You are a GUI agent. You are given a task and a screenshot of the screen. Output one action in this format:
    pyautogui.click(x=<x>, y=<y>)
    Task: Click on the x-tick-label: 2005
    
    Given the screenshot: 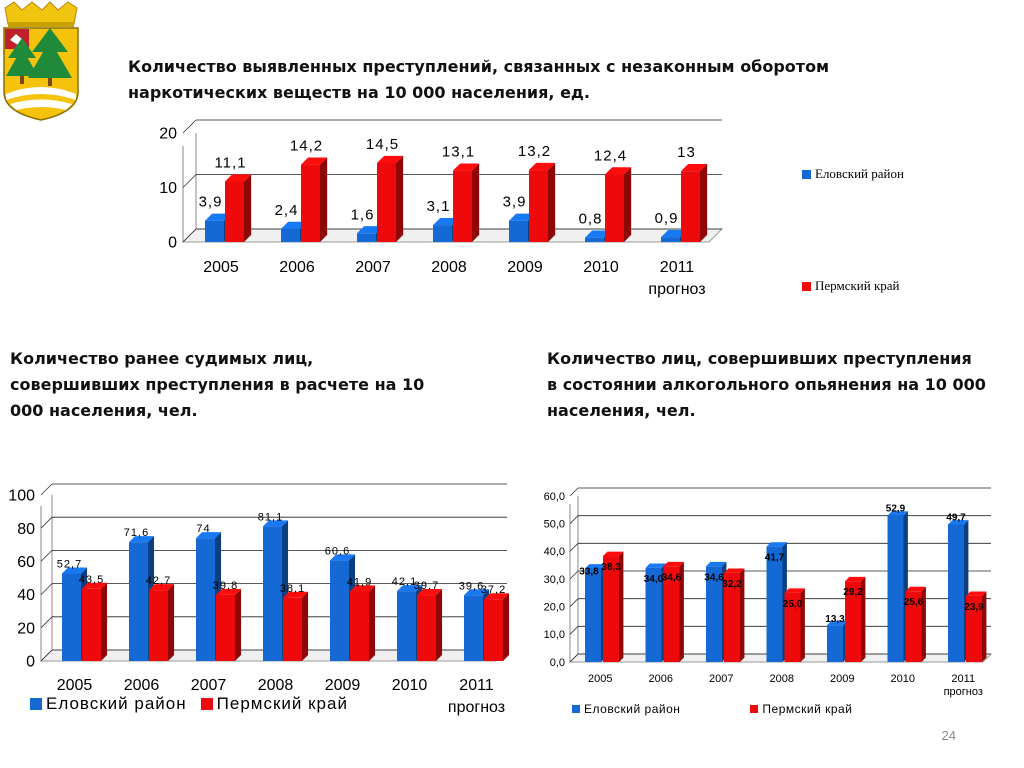 What is the action you would take?
    pyautogui.click(x=75, y=685)
    